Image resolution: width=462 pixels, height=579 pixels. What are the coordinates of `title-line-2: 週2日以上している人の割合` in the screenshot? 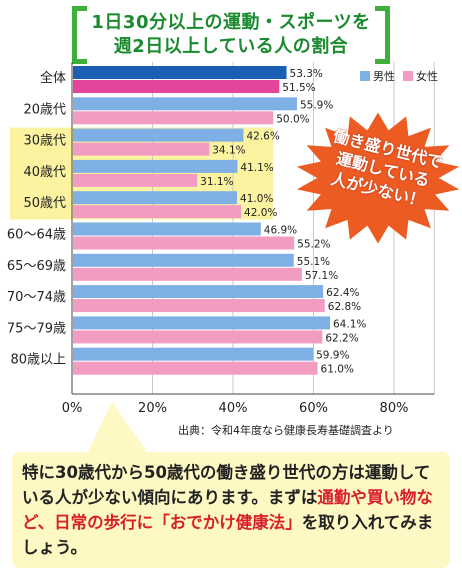 It's located at (231, 46).